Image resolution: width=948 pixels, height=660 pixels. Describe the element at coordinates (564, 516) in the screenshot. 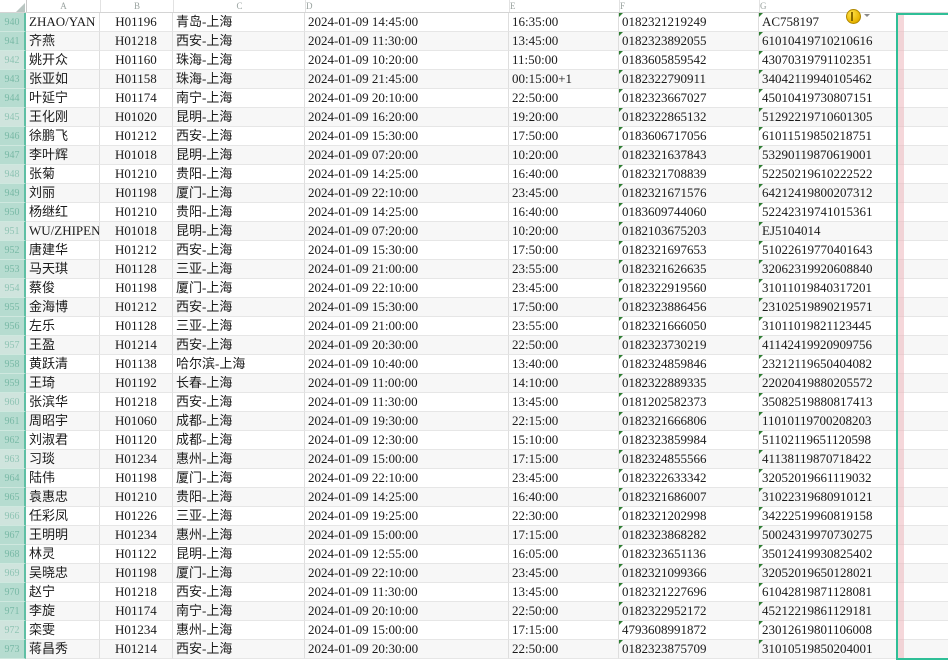

I see `cell-arrival-time: 22:30:00` at that location.